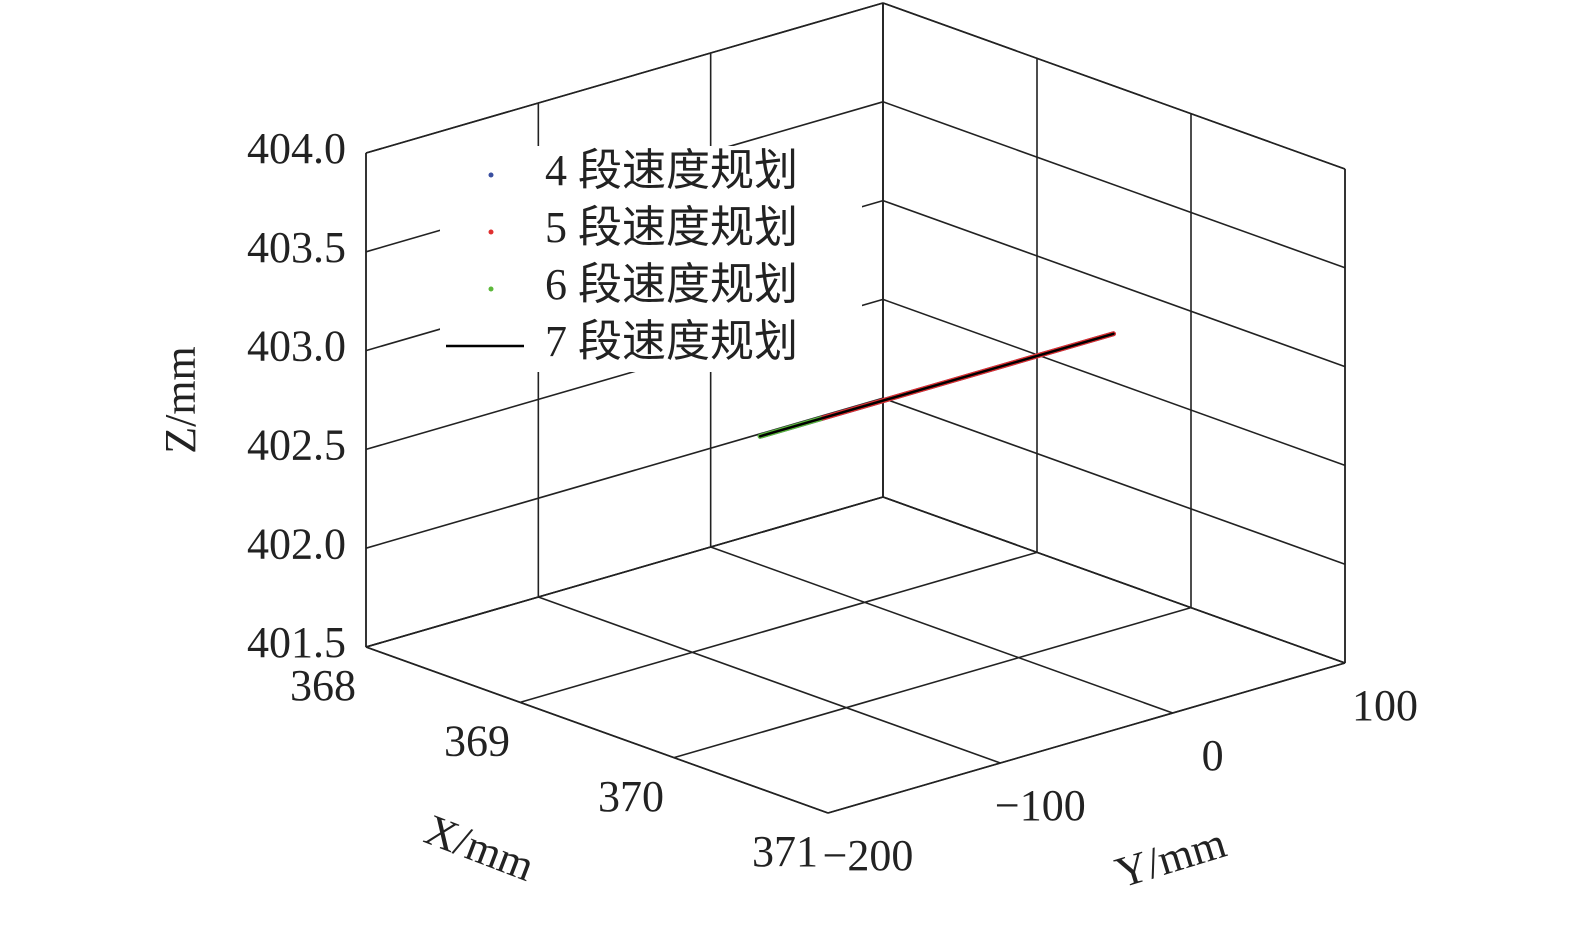  Describe the element at coordinates (323, 685) in the screenshot. I see `x-tick-label: 368` at that location.